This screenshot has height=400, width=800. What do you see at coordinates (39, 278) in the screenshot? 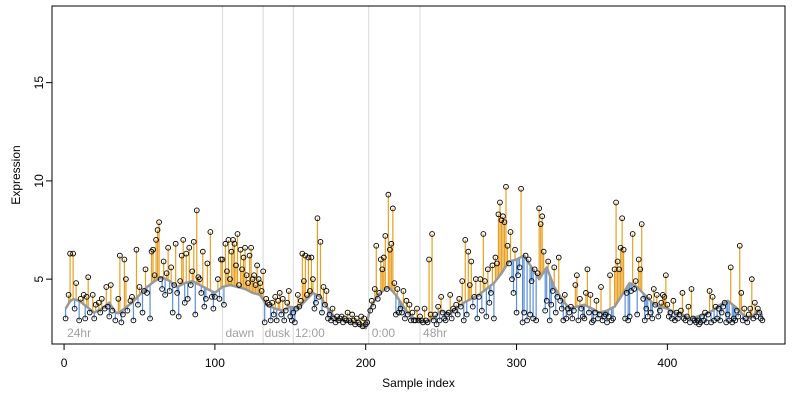
I see `y-tick-label: 5` at bounding box center [39, 278].